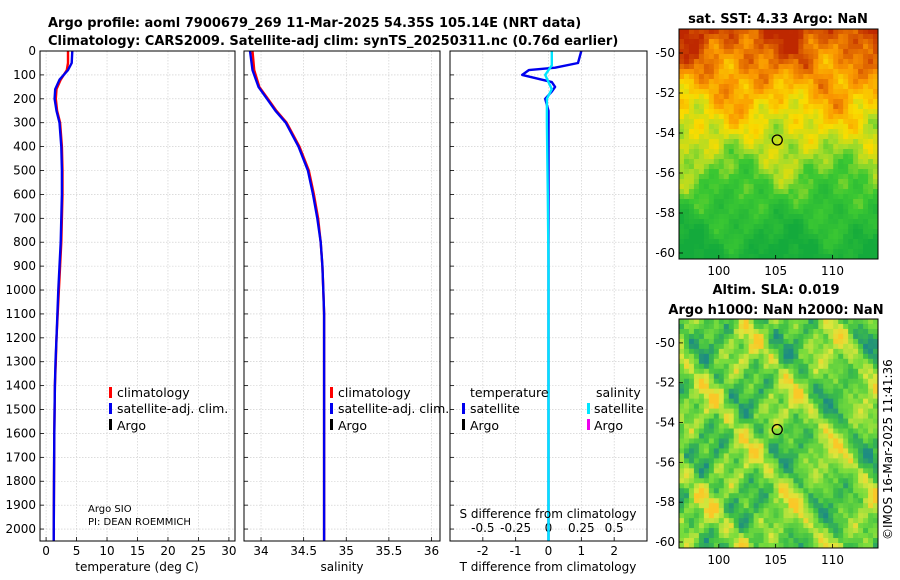 Image resolution: width=900 pixels, height=580 pixels. What do you see at coordinates (198, 551) in the screenshot?
I see `xtick-label: 25` at bounding box center [198, 551].